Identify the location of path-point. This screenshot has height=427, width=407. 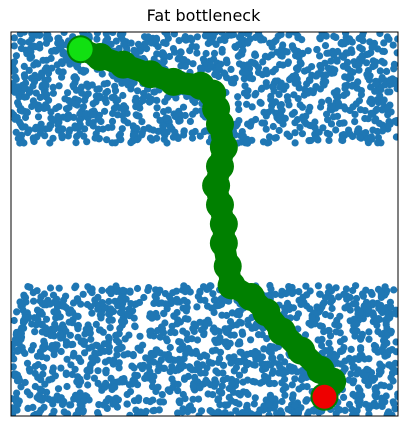
(100, 56).